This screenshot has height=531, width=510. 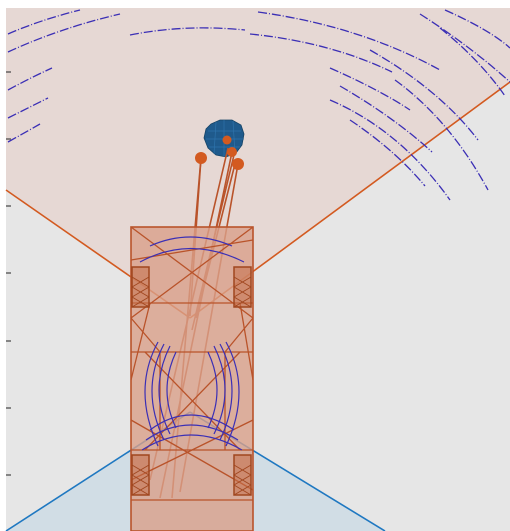 What do you see at coordinates (140, 287) in the screenshot?
I see `wheel-front-left` at bounding box center [140, 287].